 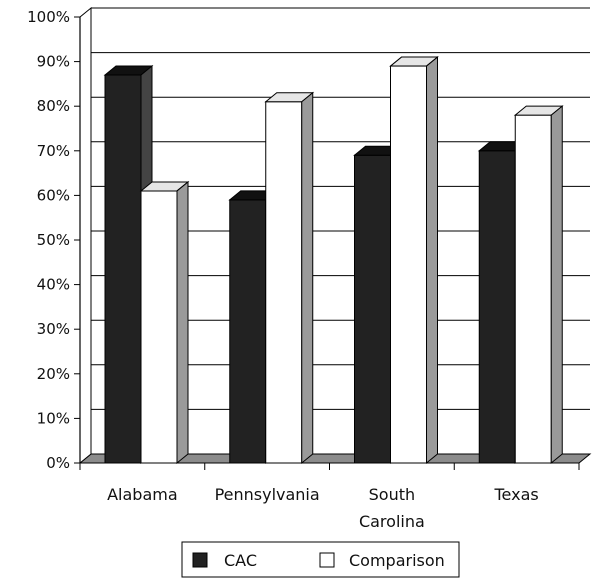 What do you see at coordinates (58, 463) in the screenshot?
I see `y-tick-label: 0%` at bounding box center [58, 463].